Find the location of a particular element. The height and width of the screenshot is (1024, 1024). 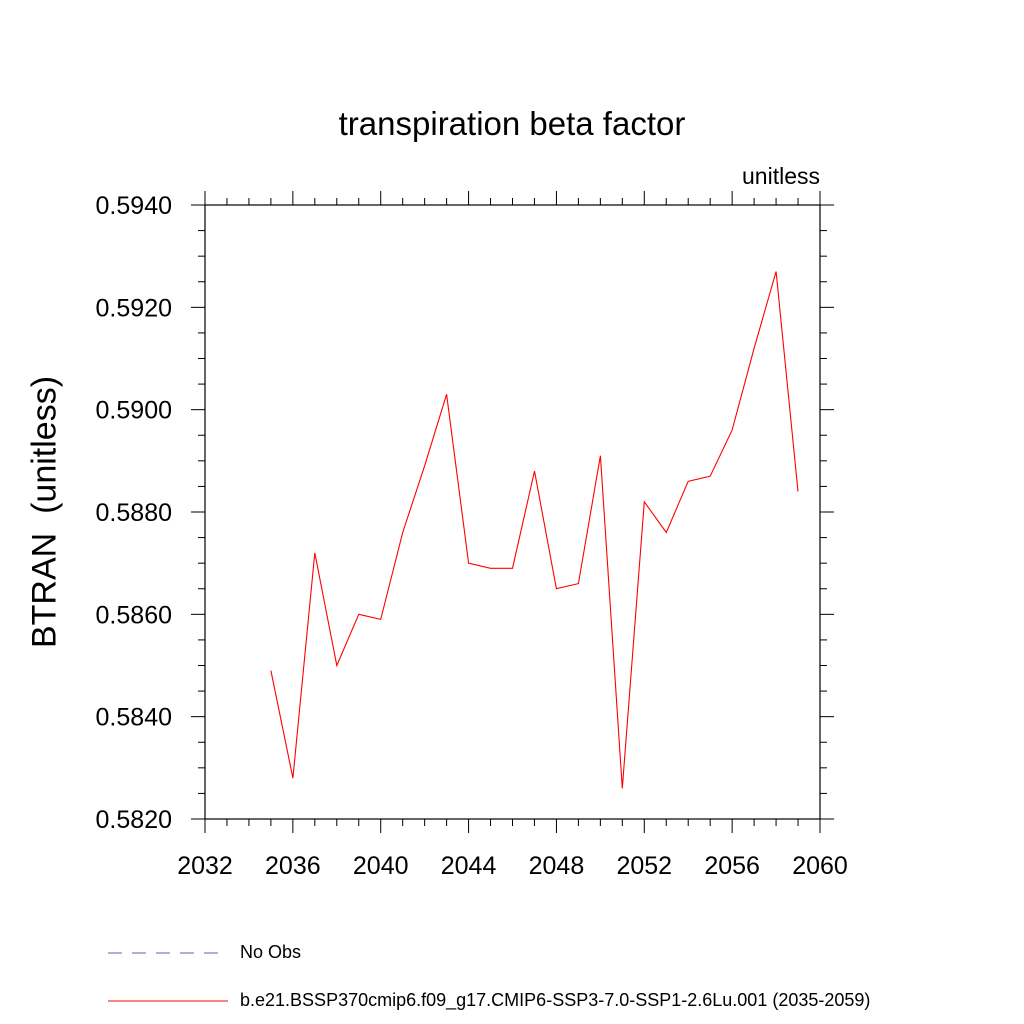

x-tick-label: 2056 is located at coordinates (732, 866).